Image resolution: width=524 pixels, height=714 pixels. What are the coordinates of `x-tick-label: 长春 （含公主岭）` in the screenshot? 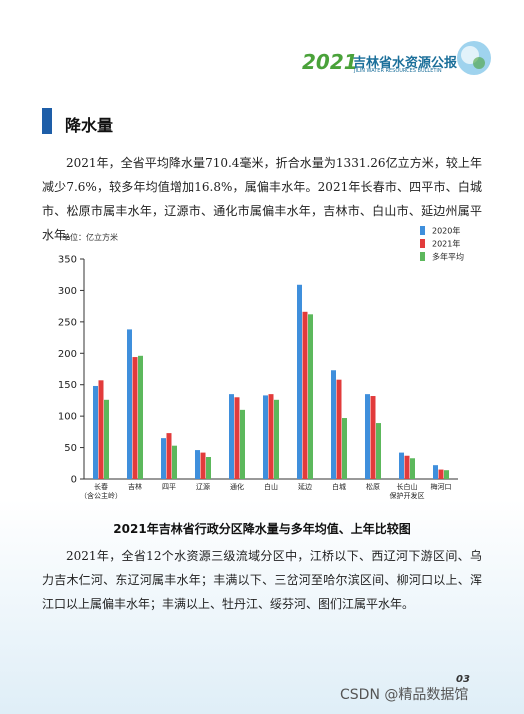 It's located at (101, 491).